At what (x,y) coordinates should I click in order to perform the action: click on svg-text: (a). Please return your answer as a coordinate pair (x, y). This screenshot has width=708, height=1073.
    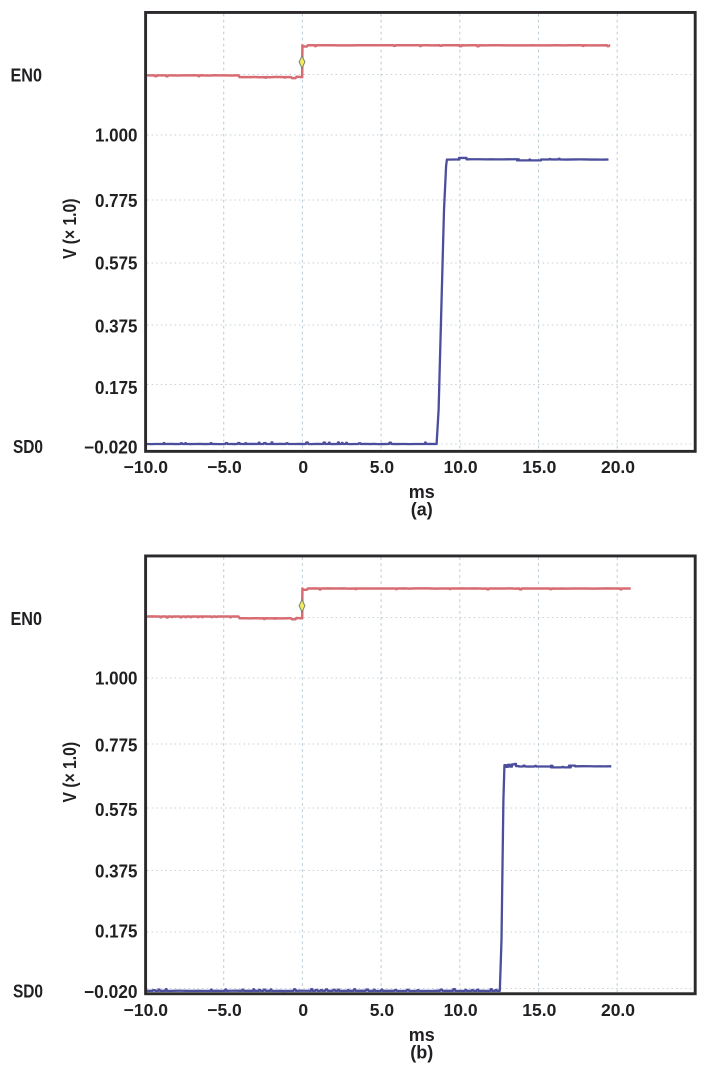
    Looking at the image, I should click on (422, 510).